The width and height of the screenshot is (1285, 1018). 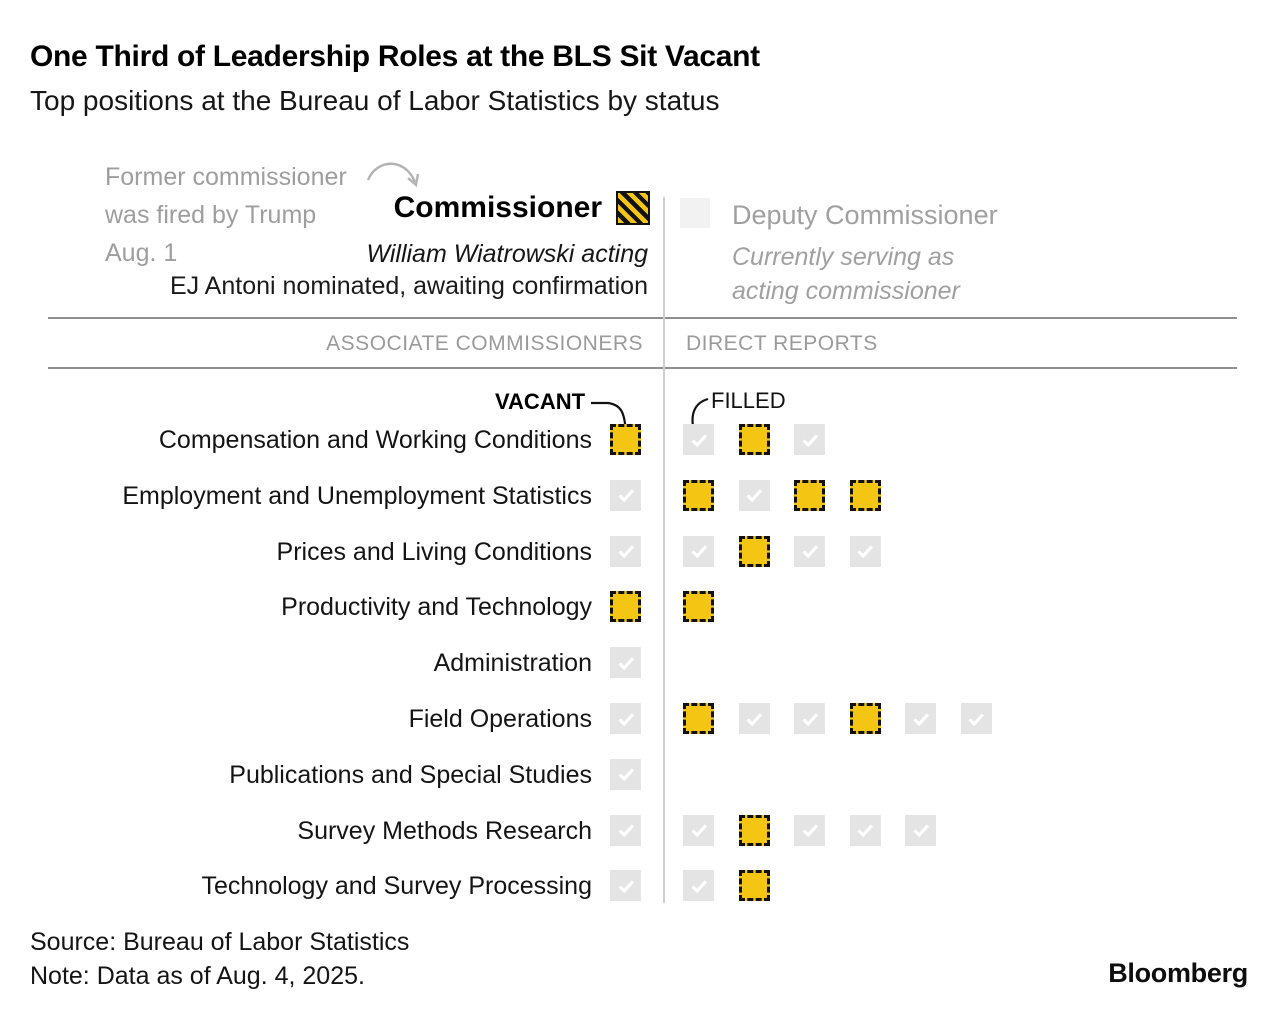 What do you see at coordinates (846, 291) in the screenshot?
I see `deputy-note-line: acting commissioner` at bounding box center [846, 291].